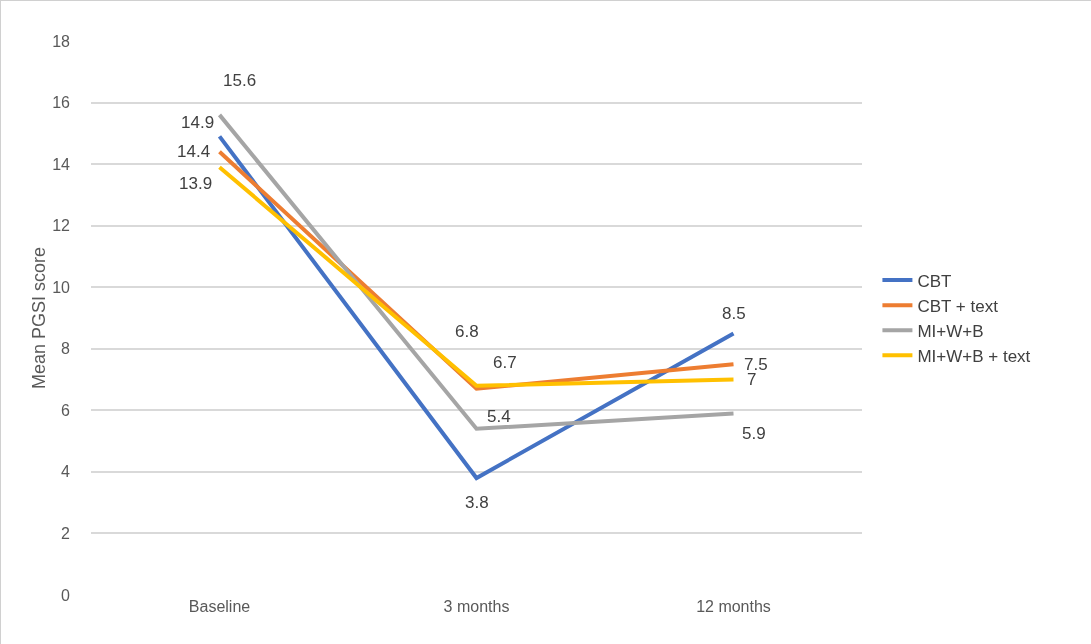 The width and height of the screenshot is (1091, 644). I want to click on y-tick-label: 4, so click(66, 472).